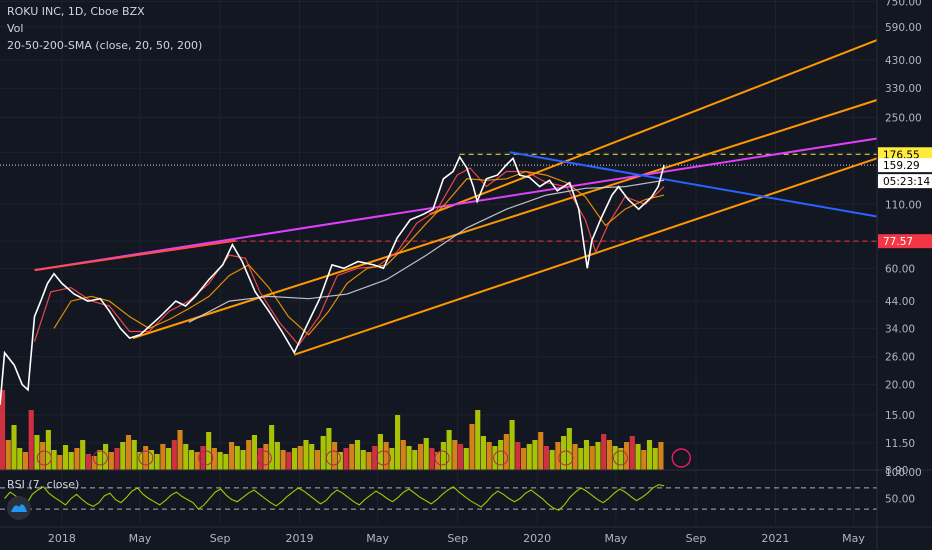 The image size is (932, 550). What do you see at coordinates (76, 11) in the screenshot?
I see `symbol-title: ROKU INC, 1D, Cboe BZX` at bounding box center [76, 11].